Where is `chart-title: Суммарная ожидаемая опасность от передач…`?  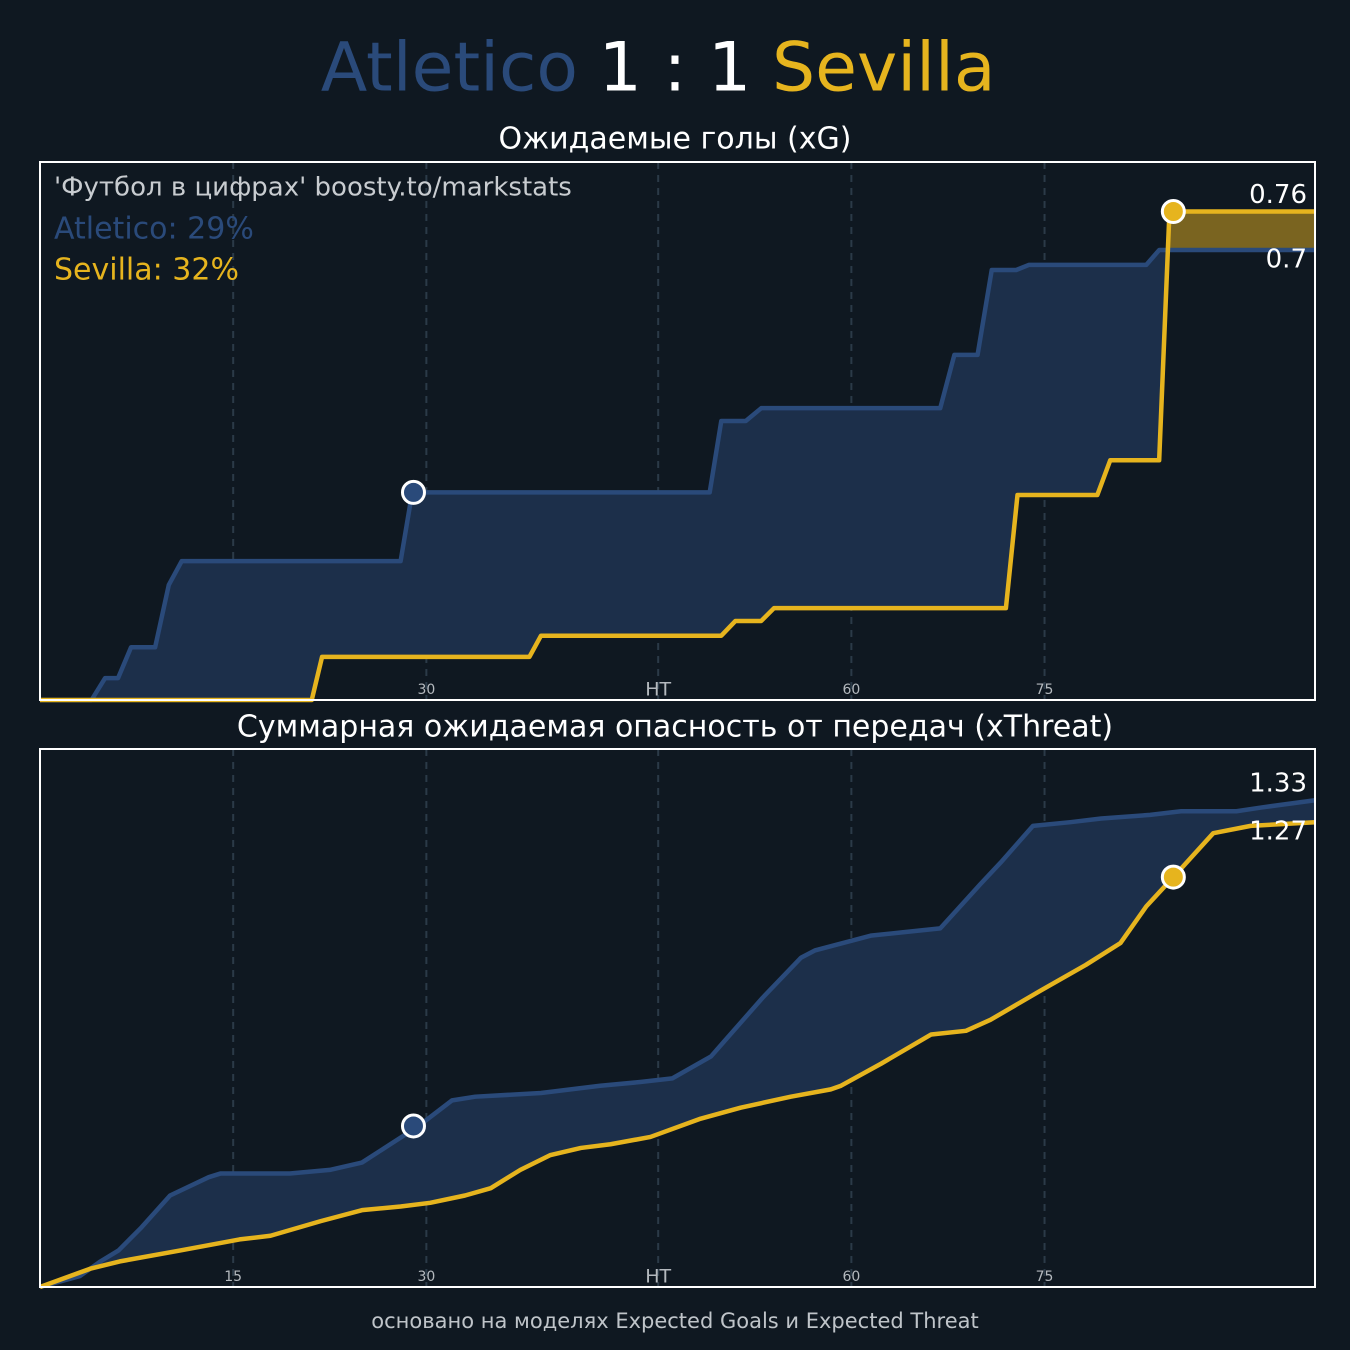 chart-title: Суммарная ожидаемая опасность от передач… is located at coordinates (675, 727).